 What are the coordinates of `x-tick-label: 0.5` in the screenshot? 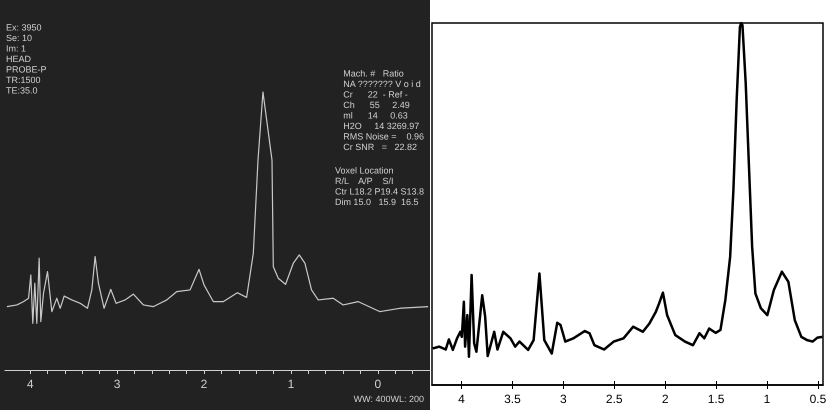 It's located at (818, 399).